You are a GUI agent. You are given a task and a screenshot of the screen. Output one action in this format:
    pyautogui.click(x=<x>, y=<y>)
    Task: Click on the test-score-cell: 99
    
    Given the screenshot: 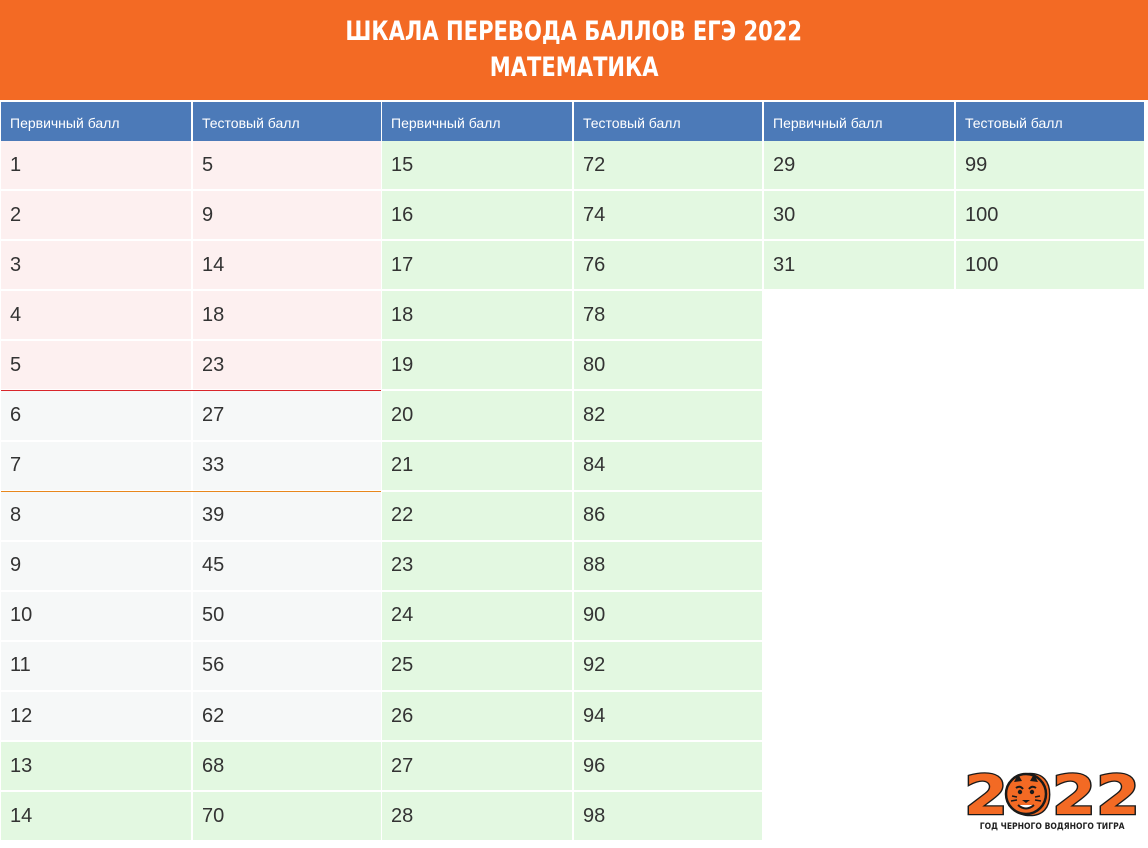 What is the action you would take?
    pyautogui.click(x=1049, y=166)
    